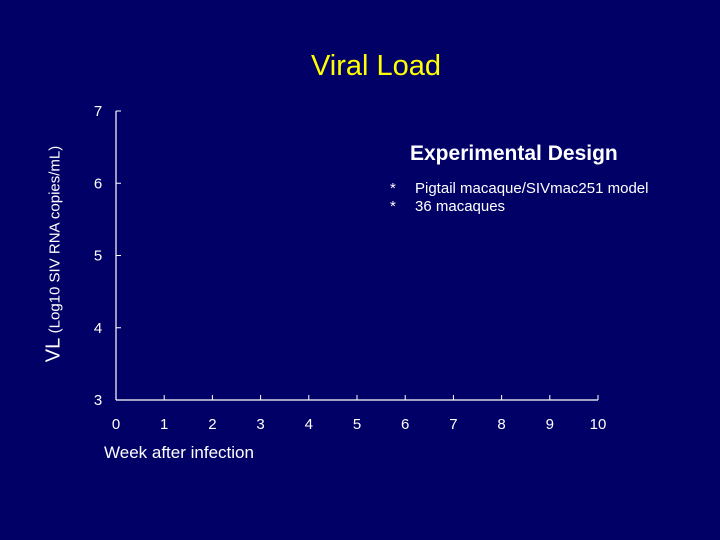 This screenshot has height=540, width=720. Describe the element at coordinates (116, 424) in the screenshot. I see `x-tick-label: 0` at that location.